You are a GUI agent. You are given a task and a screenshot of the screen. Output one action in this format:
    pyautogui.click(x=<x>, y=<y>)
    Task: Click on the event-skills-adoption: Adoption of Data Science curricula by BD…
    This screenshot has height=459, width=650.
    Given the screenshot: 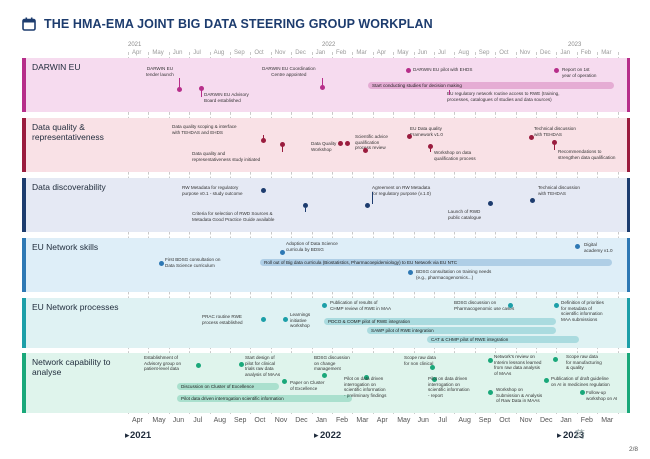 What is the action you would take?
    pyautogui.click(x=312, y=246)
    